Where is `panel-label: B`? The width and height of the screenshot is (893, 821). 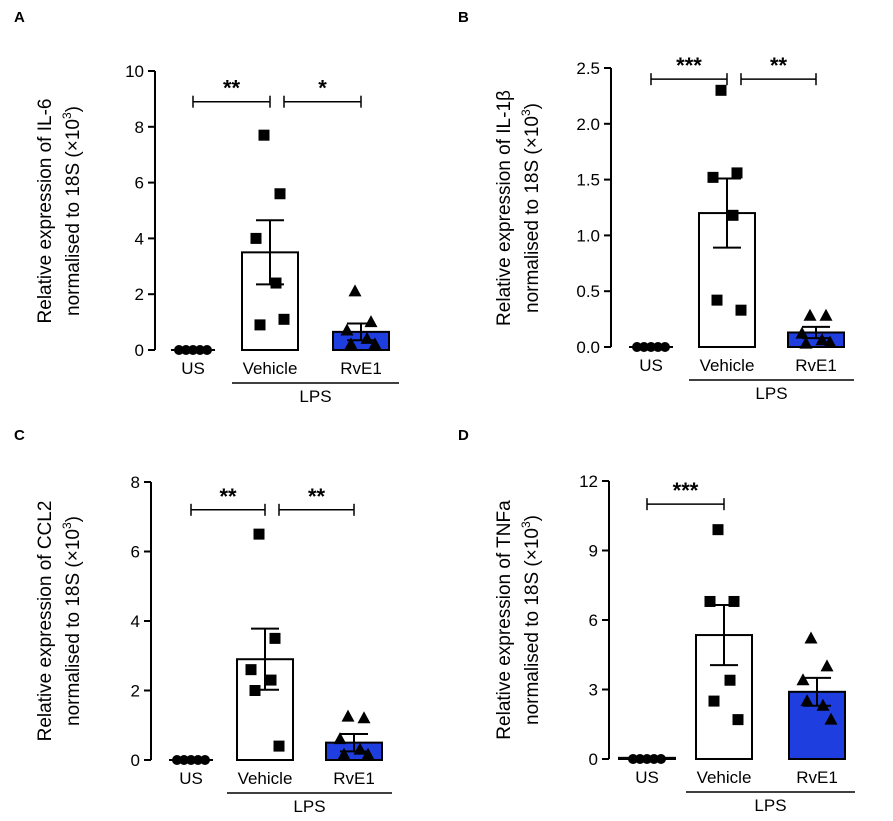
panel-label: B is located at coordinates (463, 17).